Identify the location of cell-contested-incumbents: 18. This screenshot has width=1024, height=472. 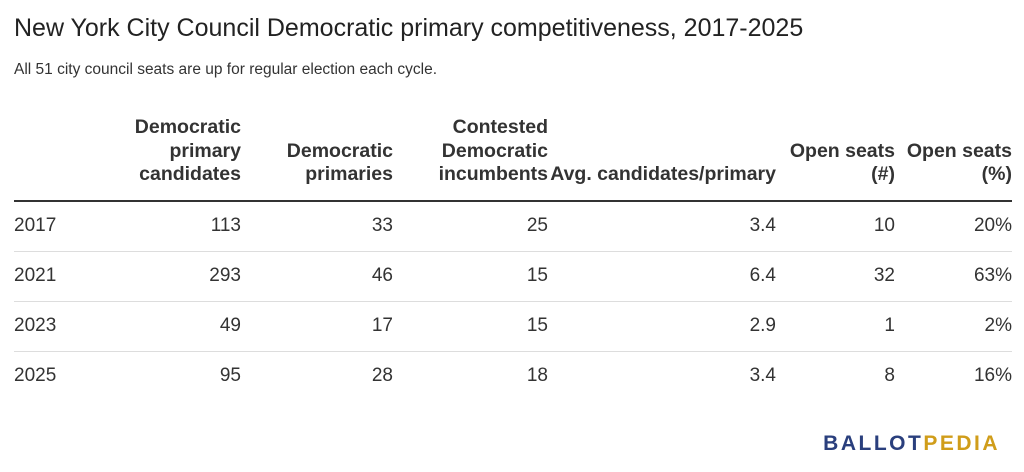
(537, 375).